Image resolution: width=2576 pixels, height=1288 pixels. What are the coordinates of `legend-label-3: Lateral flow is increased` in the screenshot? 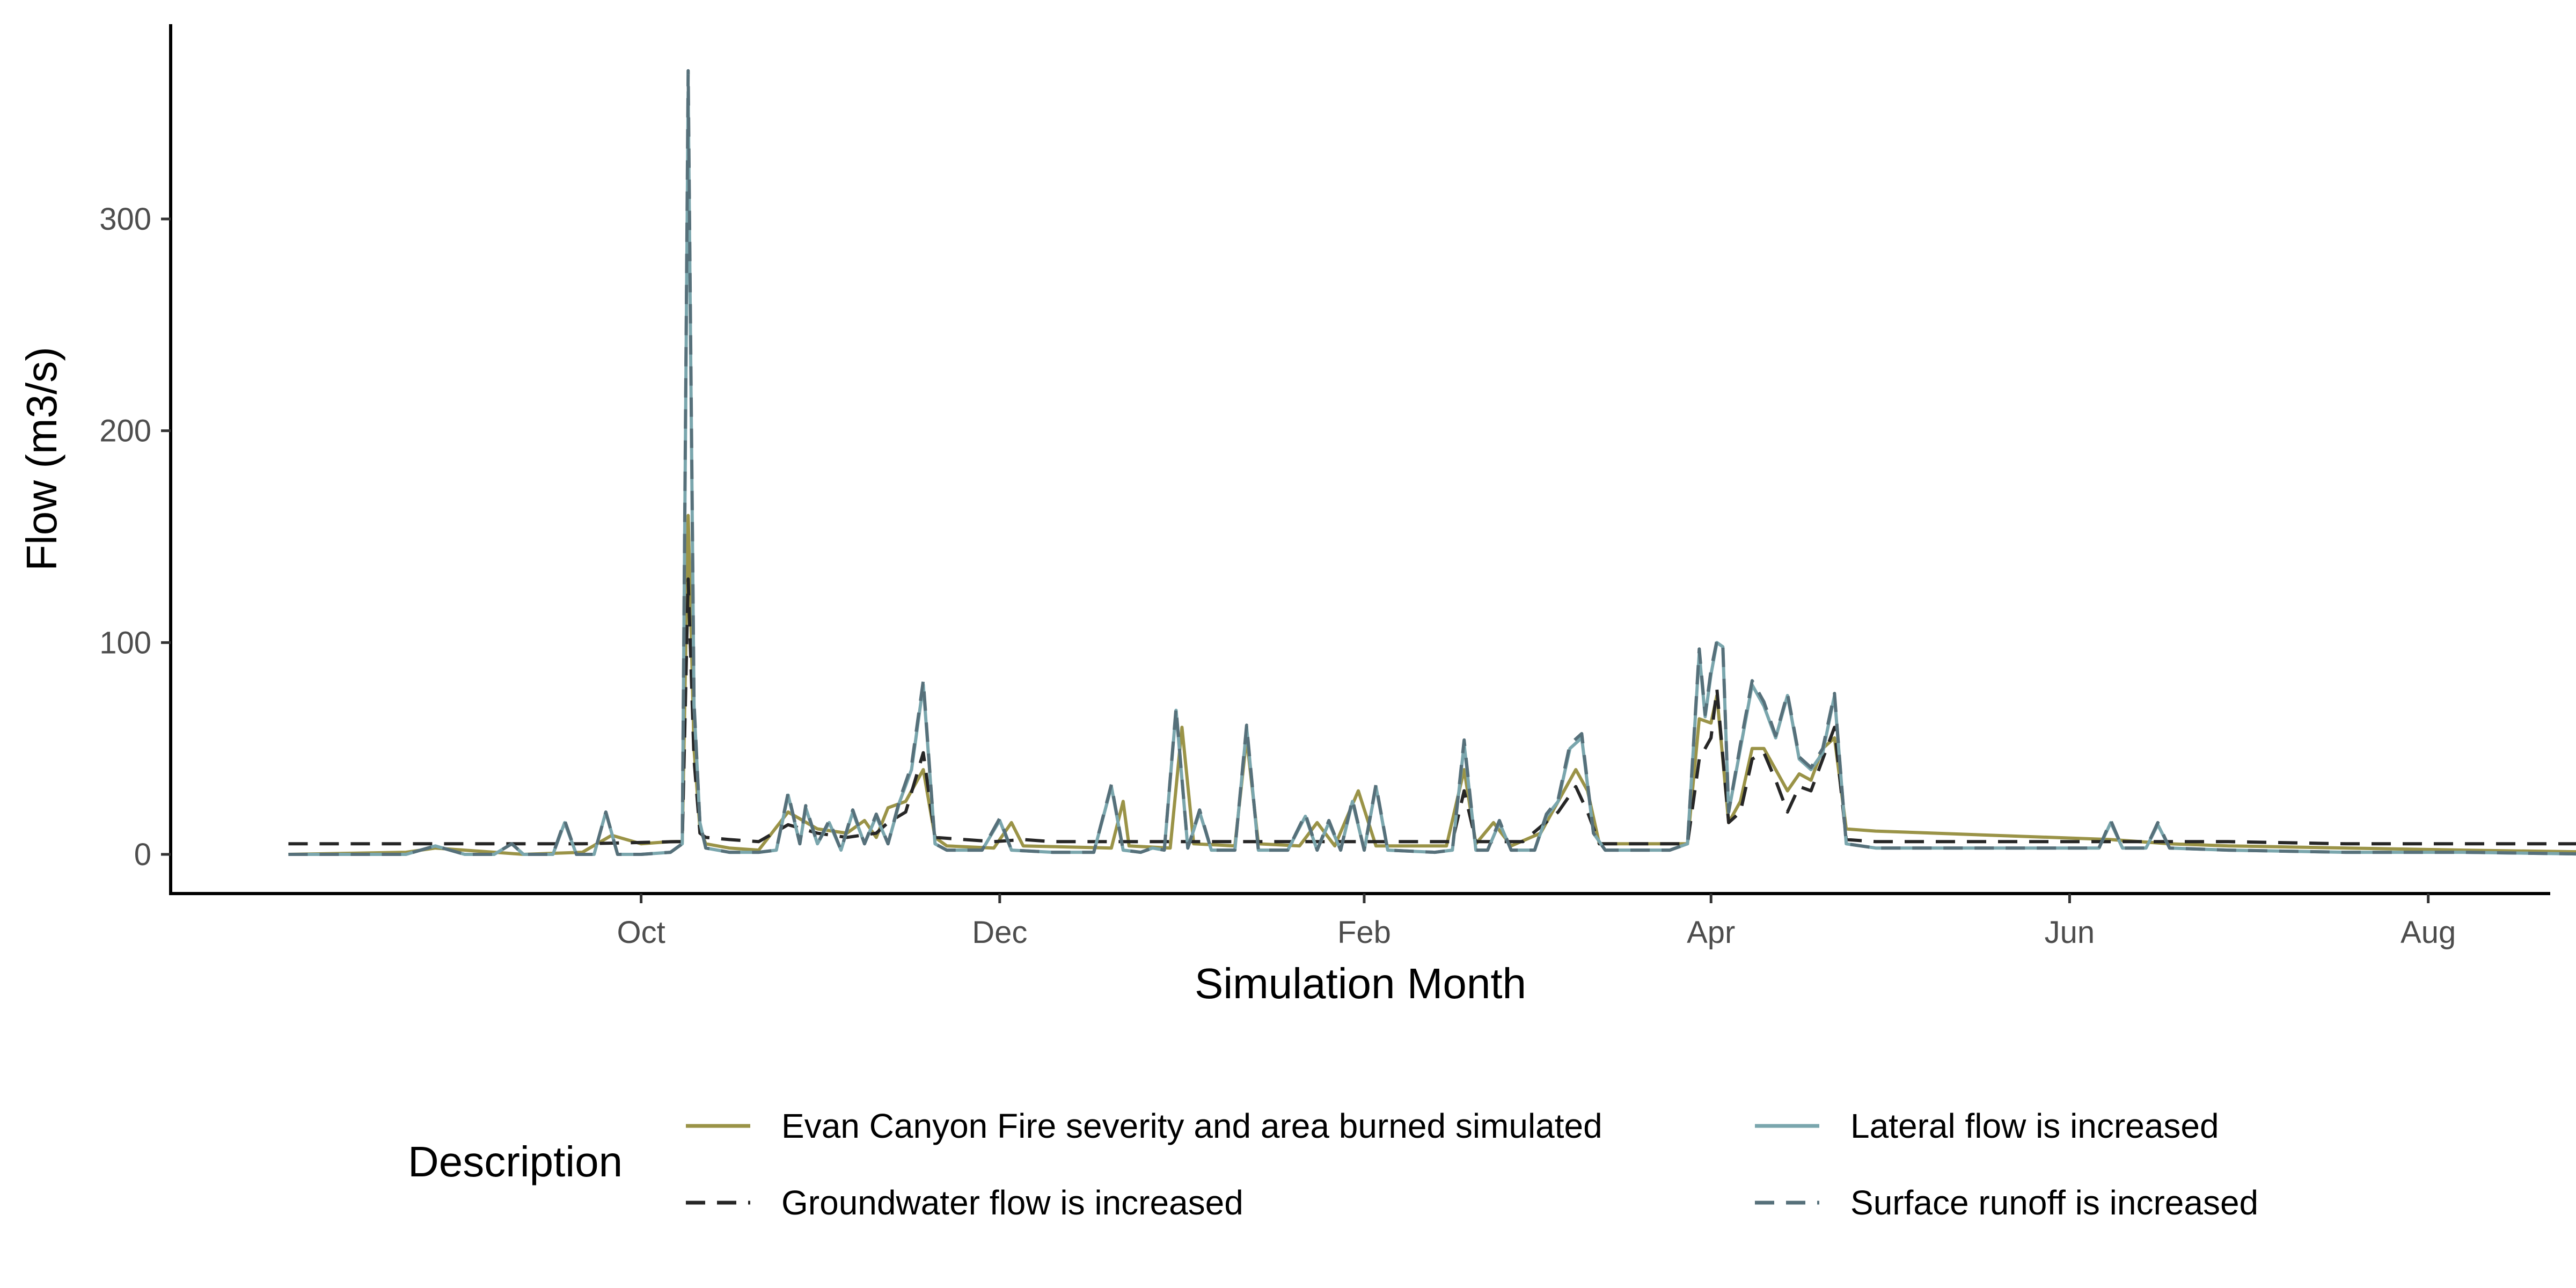 It's located at (2034, 1126).